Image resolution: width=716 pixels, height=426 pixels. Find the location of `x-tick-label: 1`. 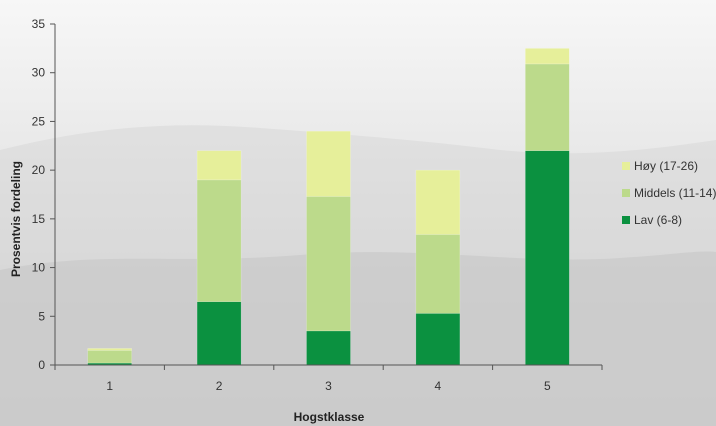

x-tick-label: 1 is located at coordinates (109, 386).